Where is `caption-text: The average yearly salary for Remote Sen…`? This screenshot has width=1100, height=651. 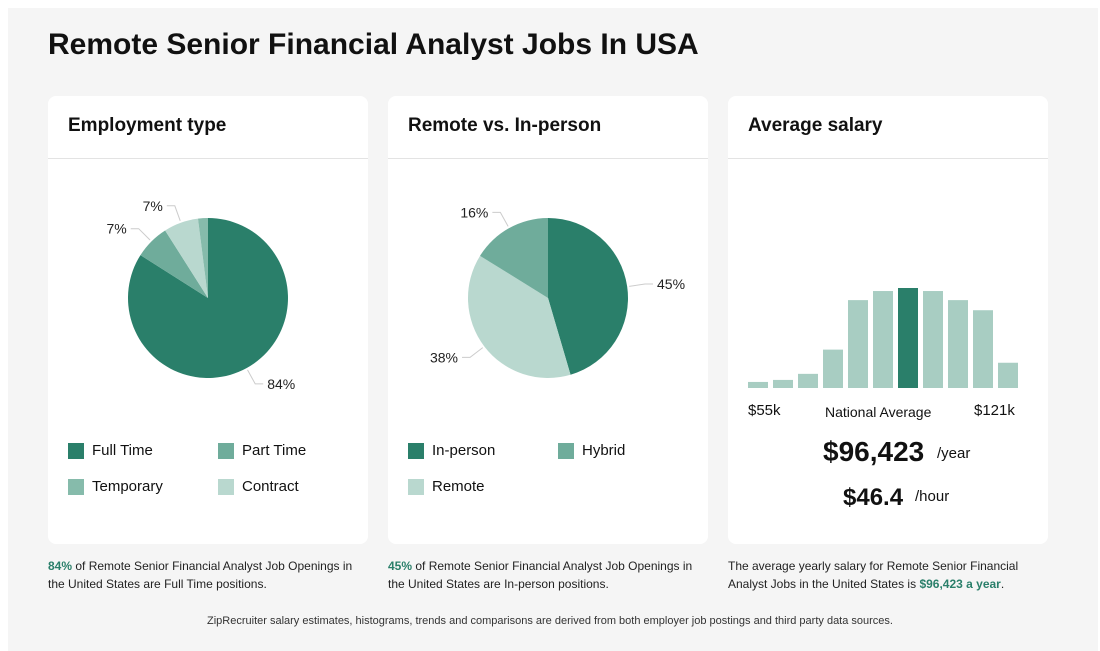 caption-text: The average yearly salary for Remote Sen… is located at coordinates (873, 575).